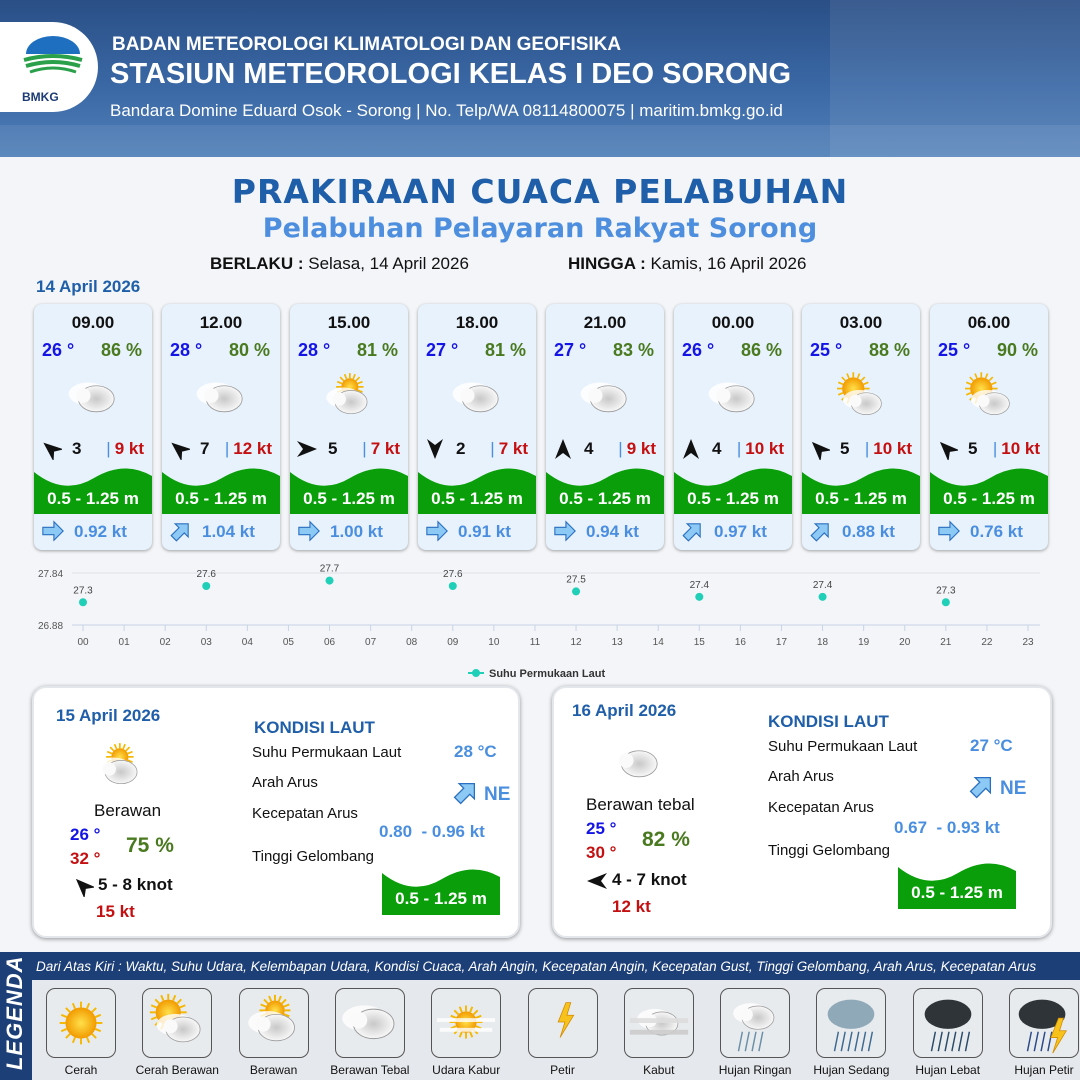 Image resolution: width=1080 pixels, height=1080 pixels. What do you see at coordinates (801, 776) in the screenshot?
I see `current-direction-label: Arah Arus` at bounding box center [801, 776].